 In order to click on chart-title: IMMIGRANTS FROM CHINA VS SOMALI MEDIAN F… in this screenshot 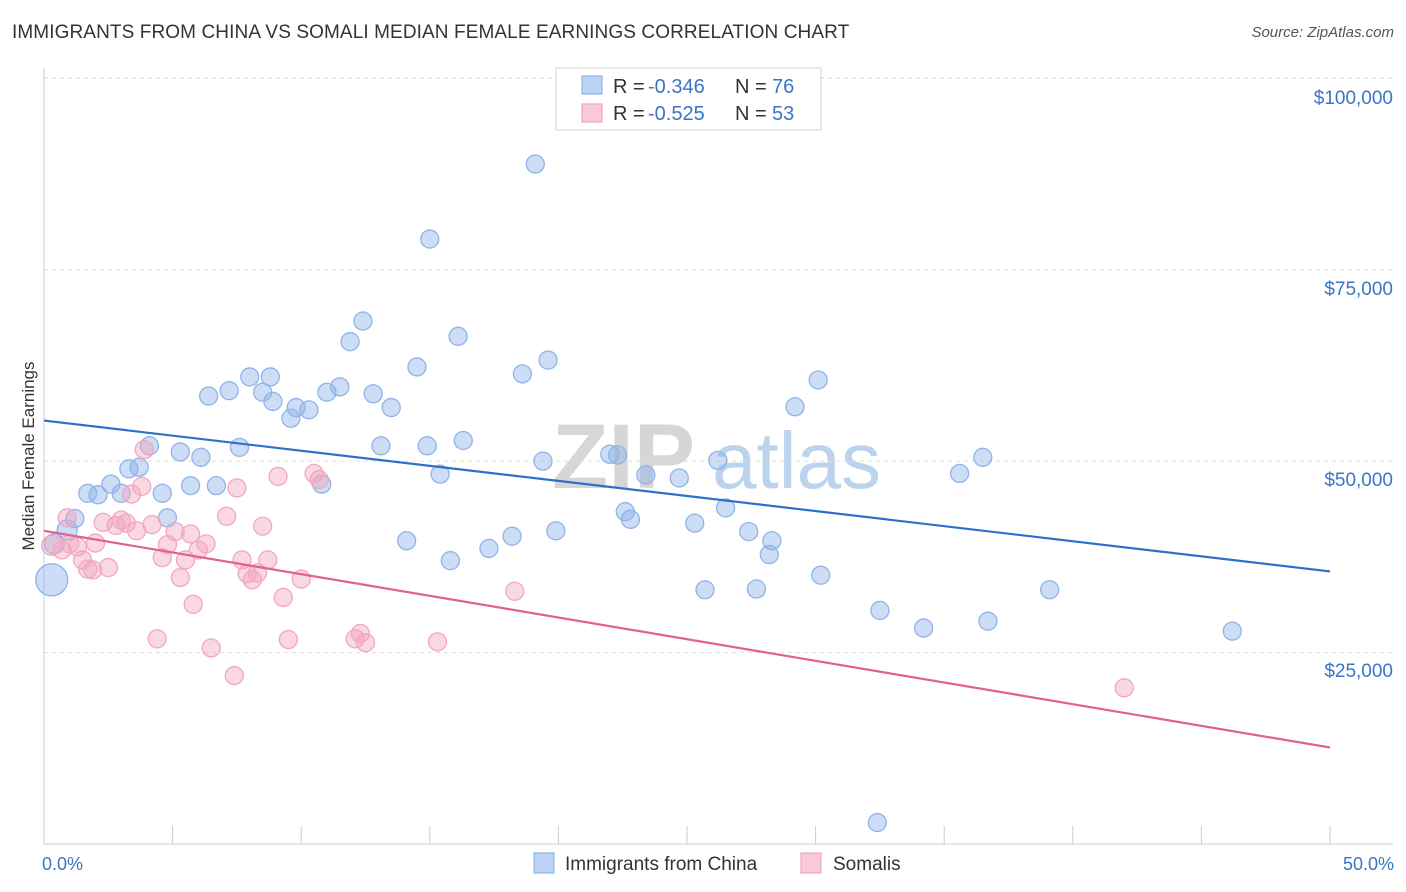, I will do `click(431, 32)`.